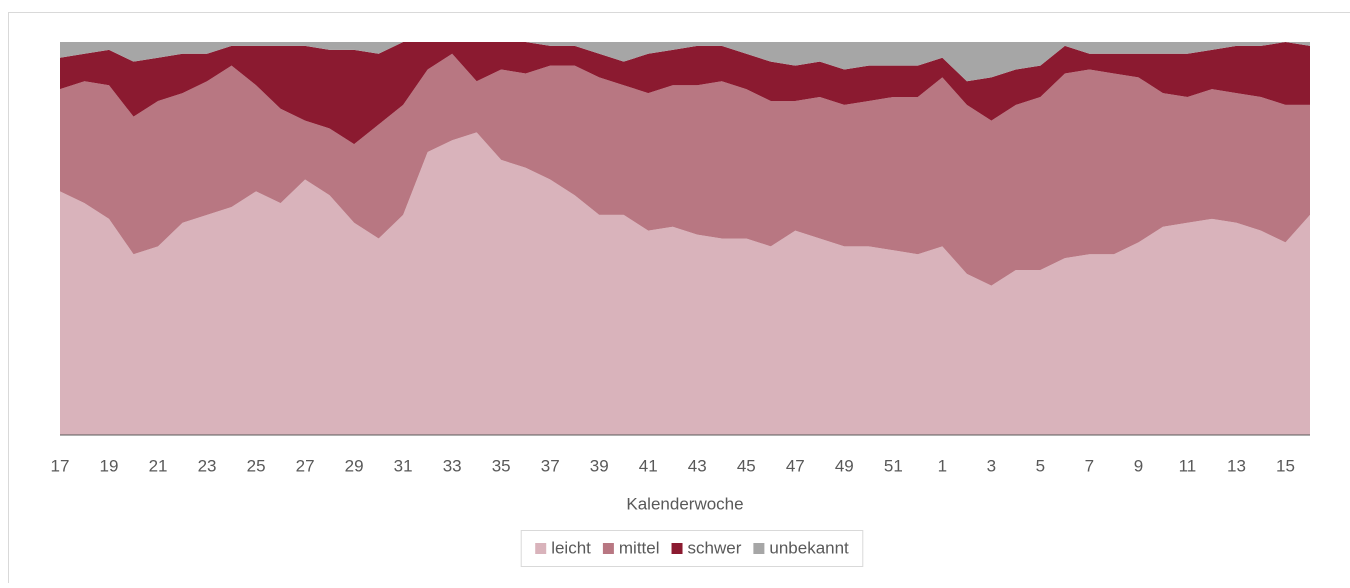  Describe the element at coordinates (991, 465) in the screenshot. I see `x-tick-label: 3` at that location.